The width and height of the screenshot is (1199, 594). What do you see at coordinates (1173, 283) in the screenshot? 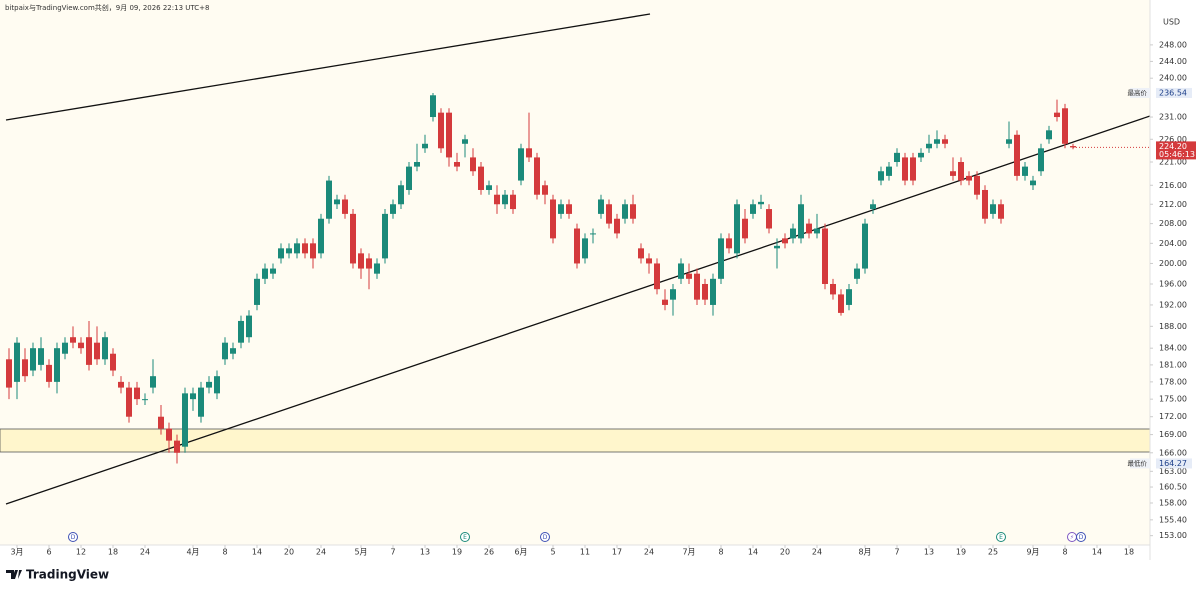
I see `y-tick-label: 196.00` at bounding box center [1173, 283].